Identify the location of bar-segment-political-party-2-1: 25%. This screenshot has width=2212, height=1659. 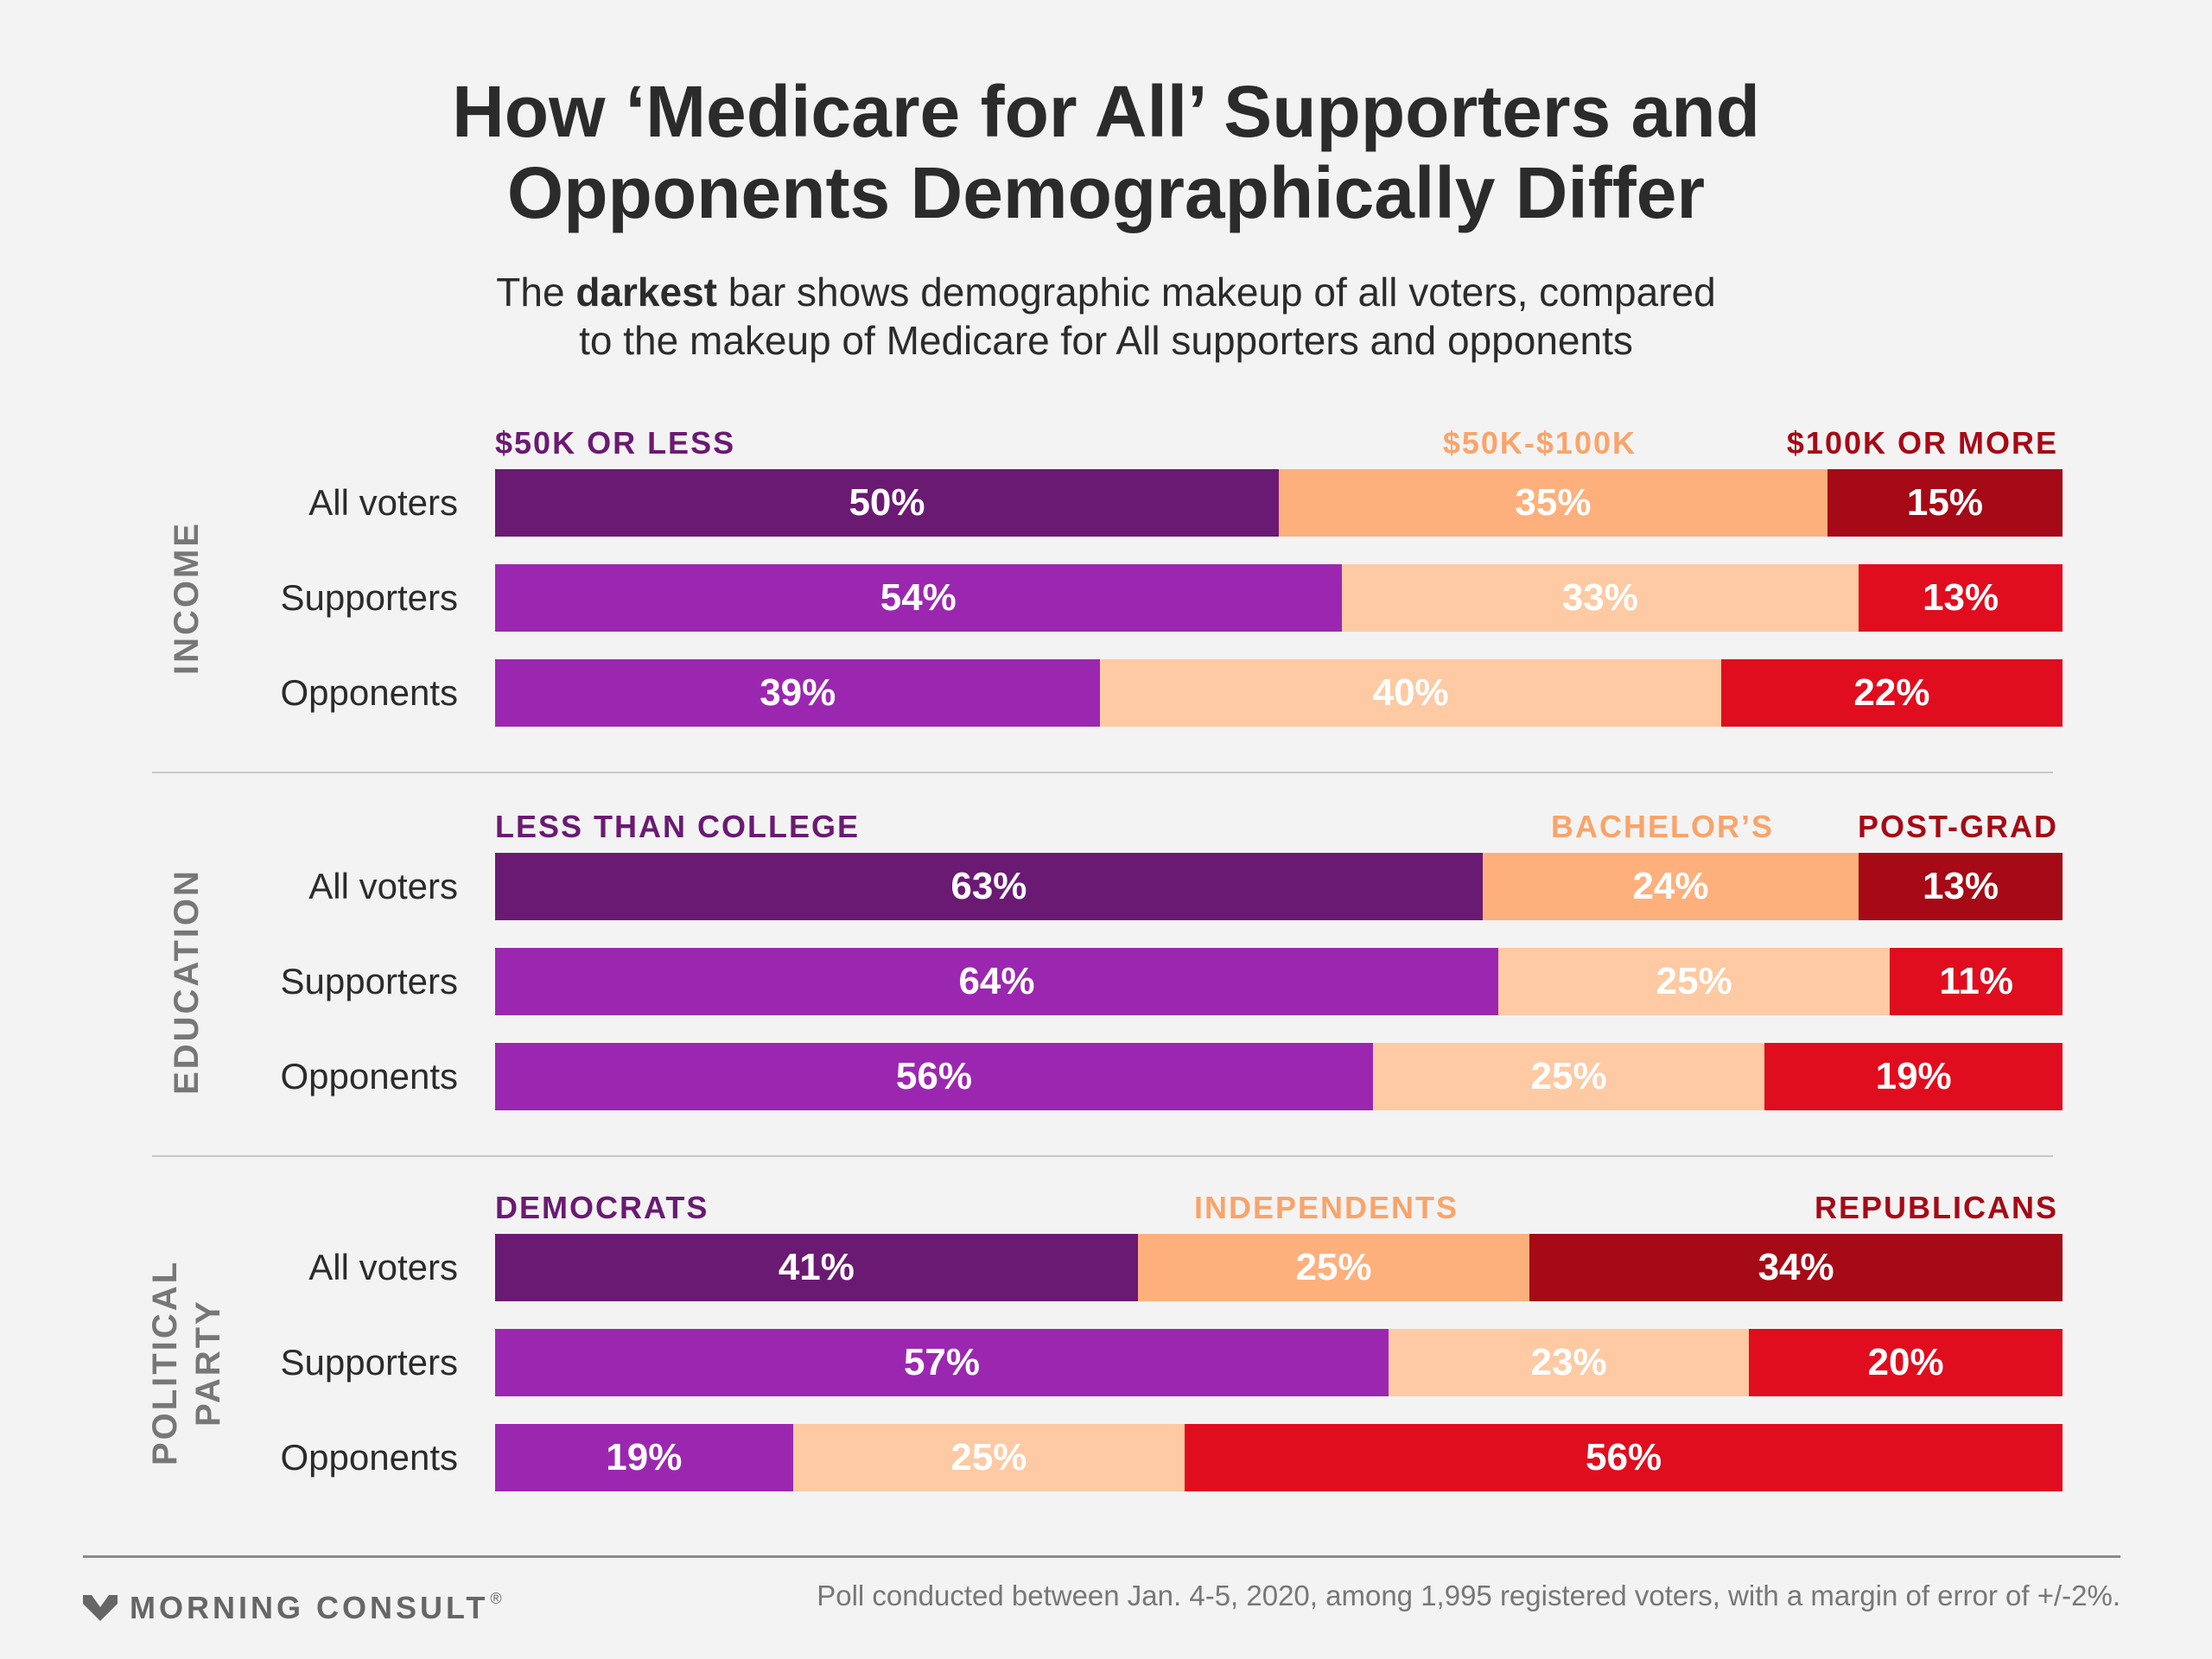
(988, 1457).